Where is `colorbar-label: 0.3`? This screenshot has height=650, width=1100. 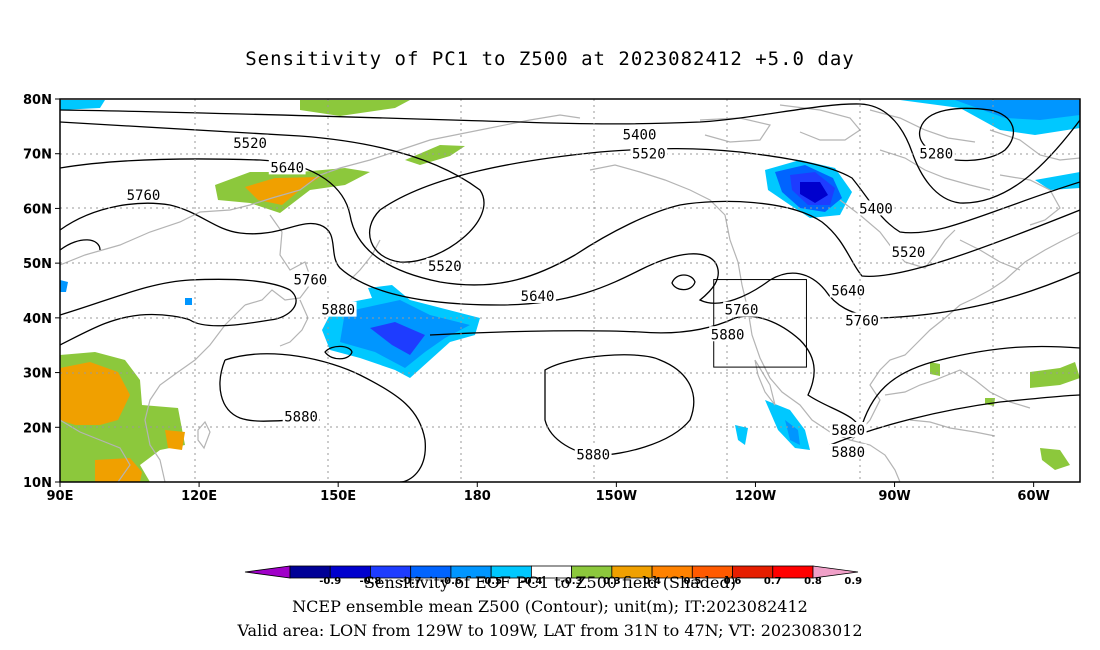
colorbar-label: 0.3 is located at coordinates (612, 581).